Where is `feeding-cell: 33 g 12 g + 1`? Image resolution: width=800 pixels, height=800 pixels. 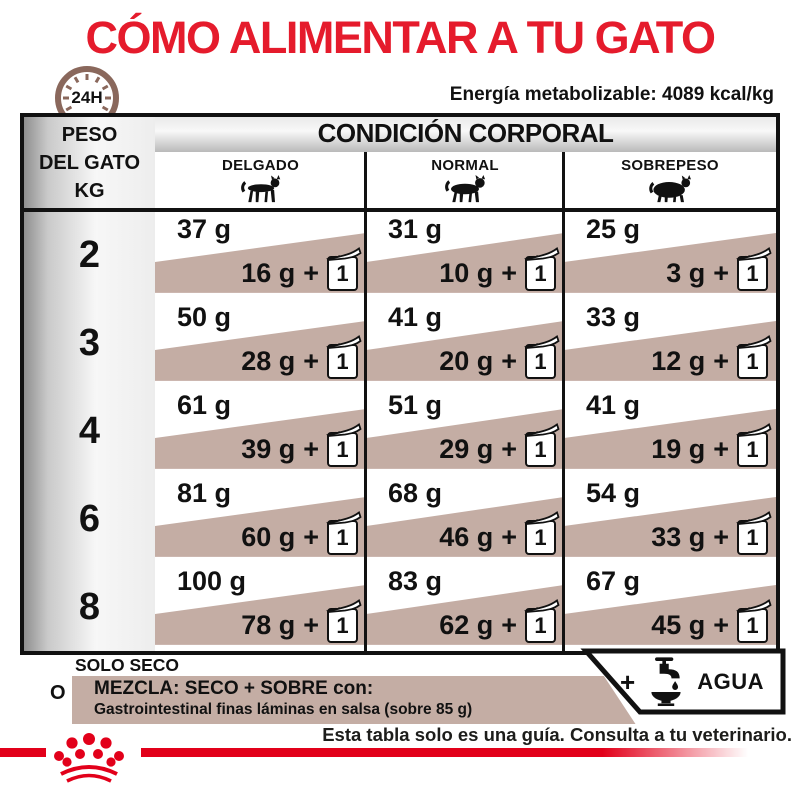 feeding-cell: 33 g 12 g + 1 is located at coordinates (670, 343).